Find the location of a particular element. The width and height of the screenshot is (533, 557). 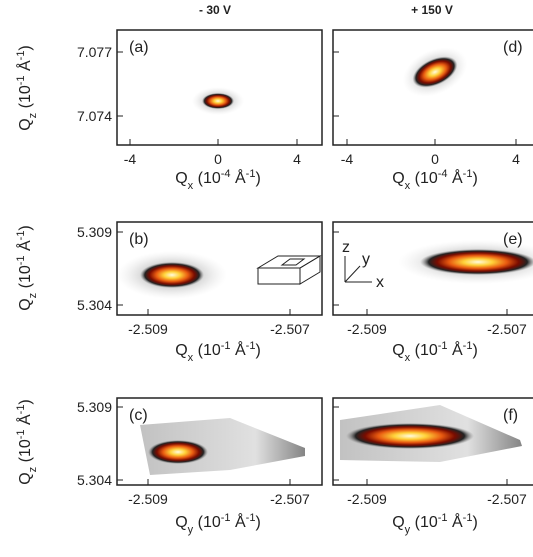

x-tick-label: 4 is located at coordinates (297, 159).